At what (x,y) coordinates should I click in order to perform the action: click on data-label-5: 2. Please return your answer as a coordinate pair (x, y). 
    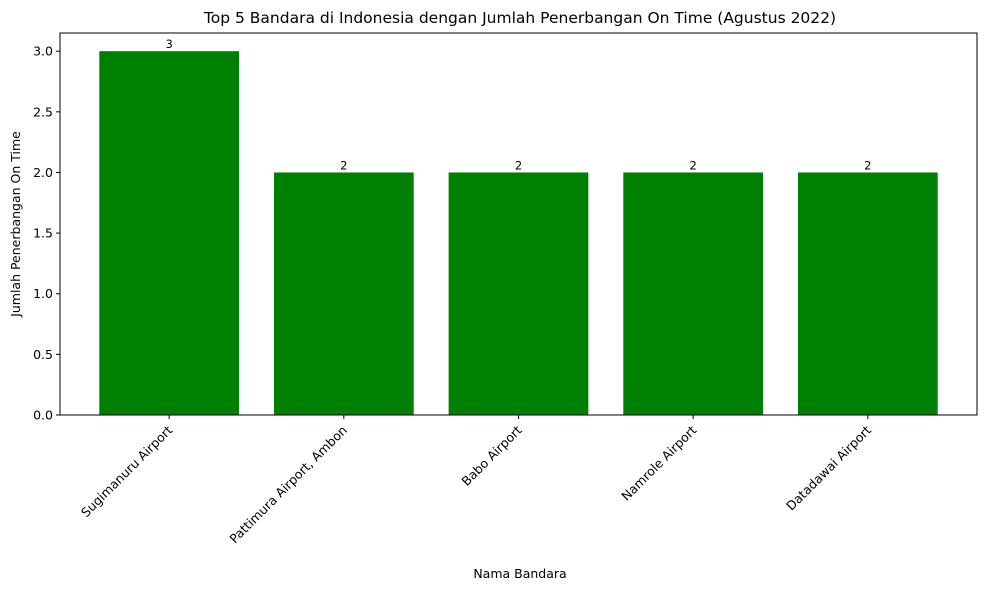
    Looking at the image, I should click on (867, 165).